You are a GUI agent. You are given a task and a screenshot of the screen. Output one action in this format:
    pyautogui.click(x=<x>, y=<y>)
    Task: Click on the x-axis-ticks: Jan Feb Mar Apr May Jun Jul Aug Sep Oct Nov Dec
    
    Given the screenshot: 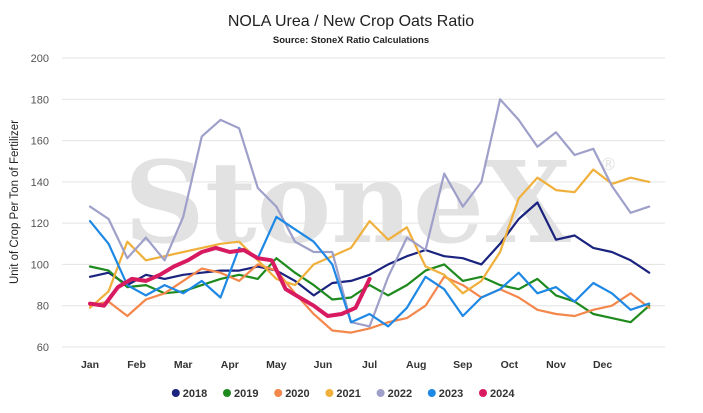 What is the action you would take?
    pyautogui.click(x=346, y=365)
    